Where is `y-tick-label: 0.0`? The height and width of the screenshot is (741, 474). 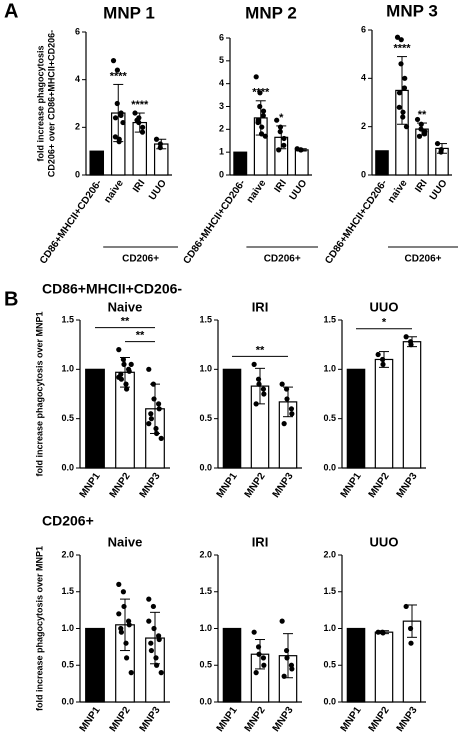 y-tick-label: 0.0 is located at coordinates (67, 701).